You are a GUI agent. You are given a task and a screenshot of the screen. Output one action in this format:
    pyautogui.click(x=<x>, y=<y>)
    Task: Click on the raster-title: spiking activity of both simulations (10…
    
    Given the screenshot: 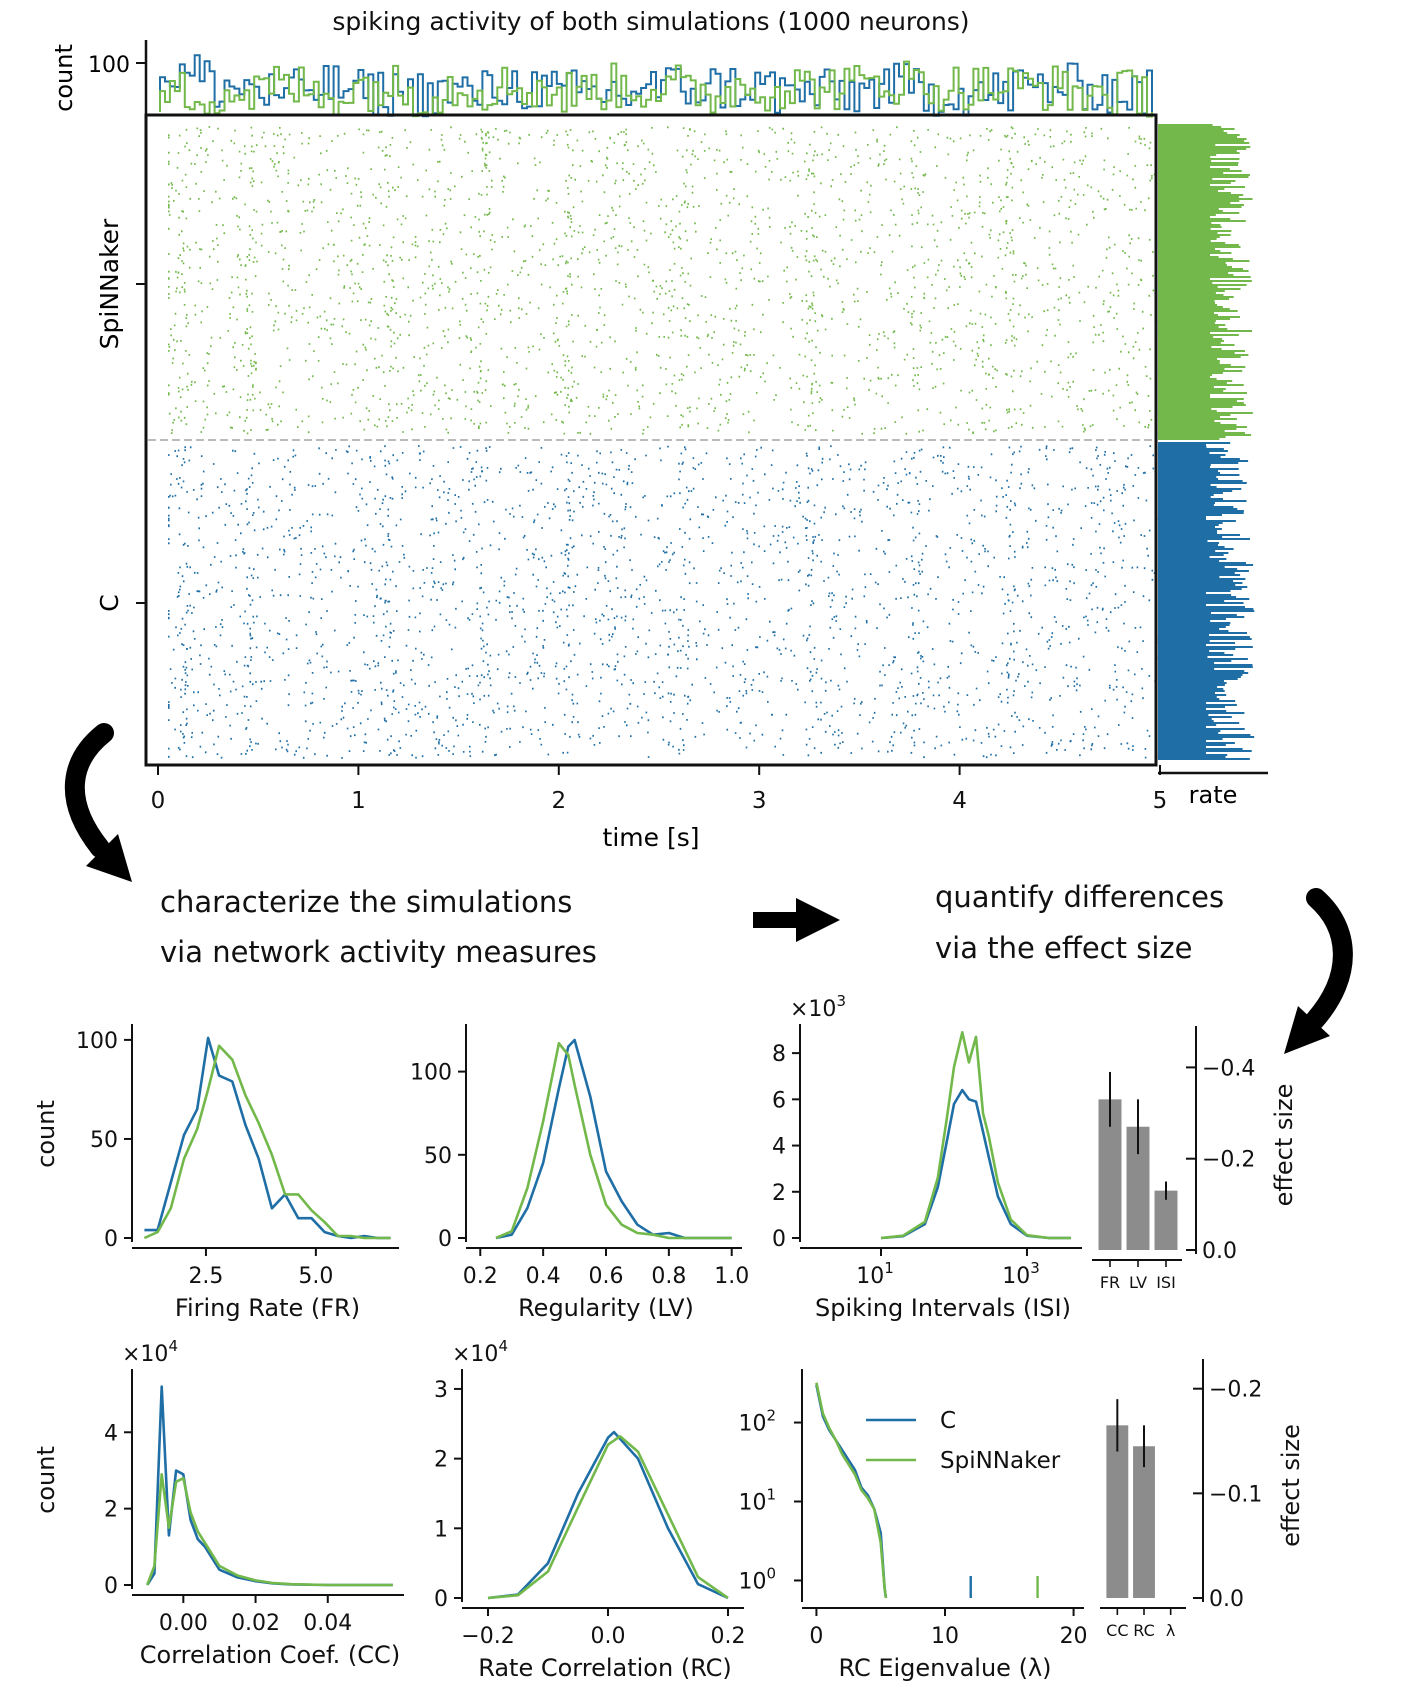 What is the action you would take?
    pyautogui.click(x=650, y=21)
    